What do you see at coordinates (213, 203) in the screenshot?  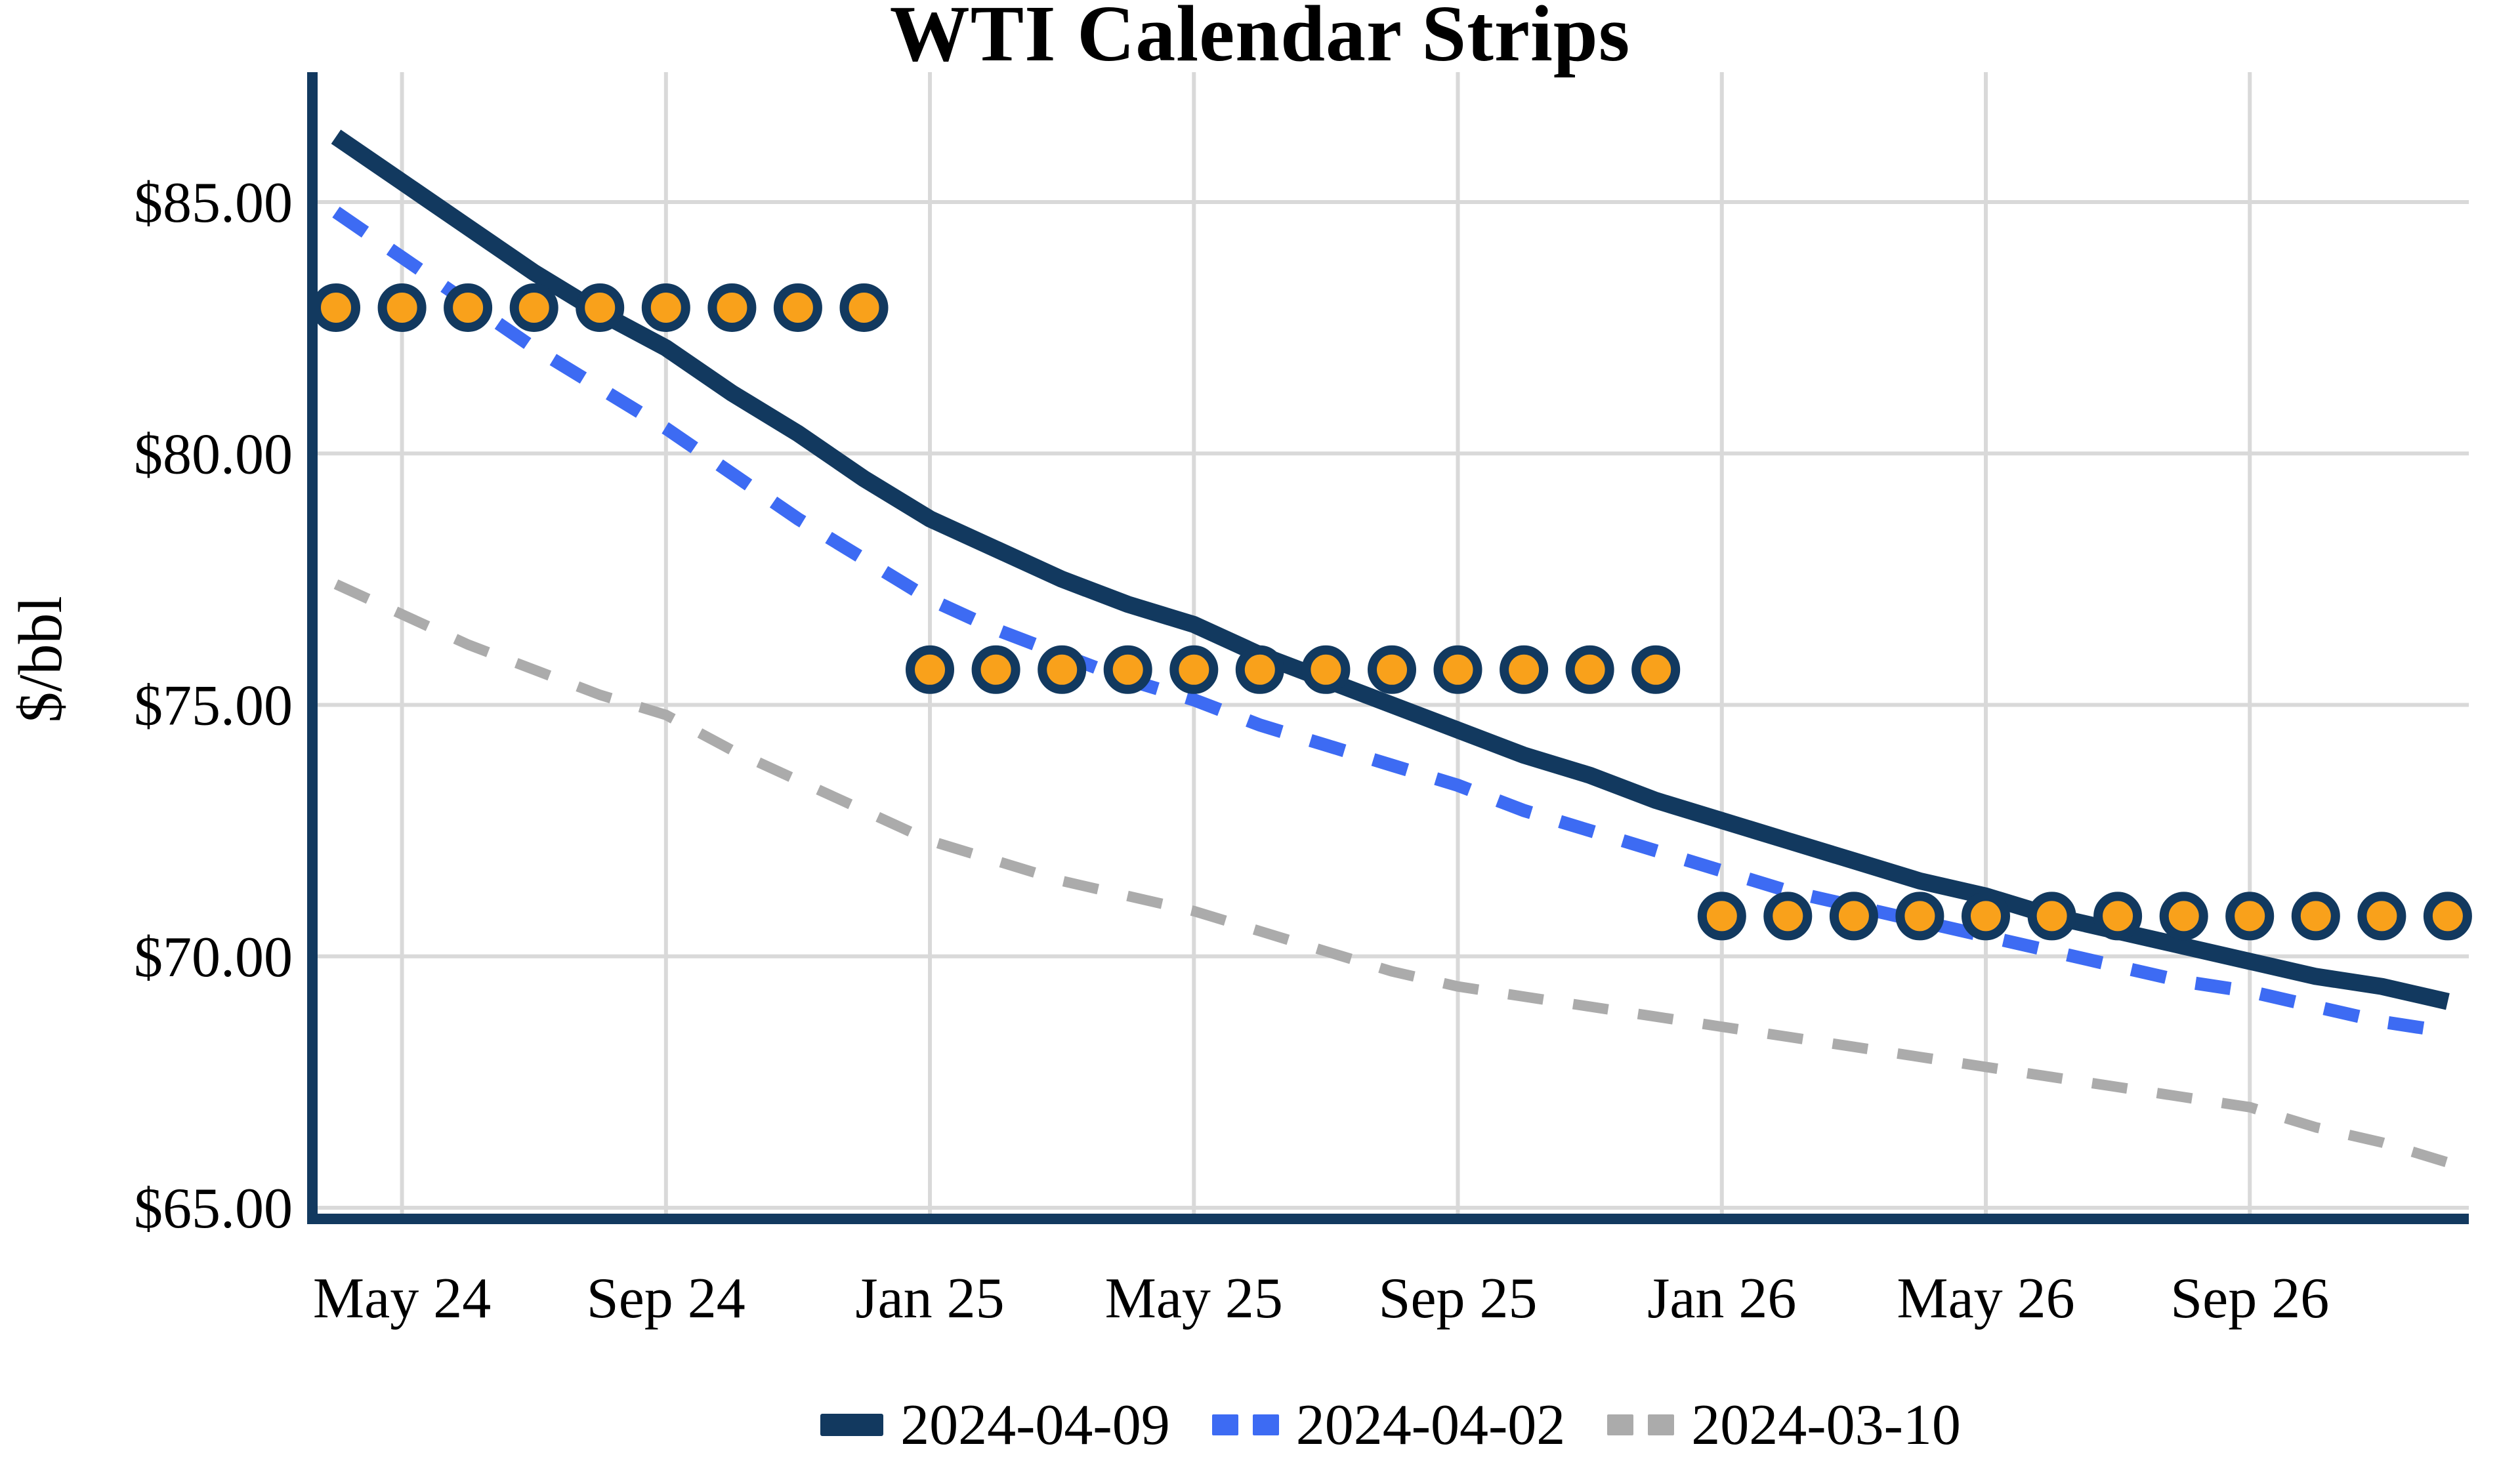 I see `y-tick-label: $85.00` at bounding box center [213, 203].